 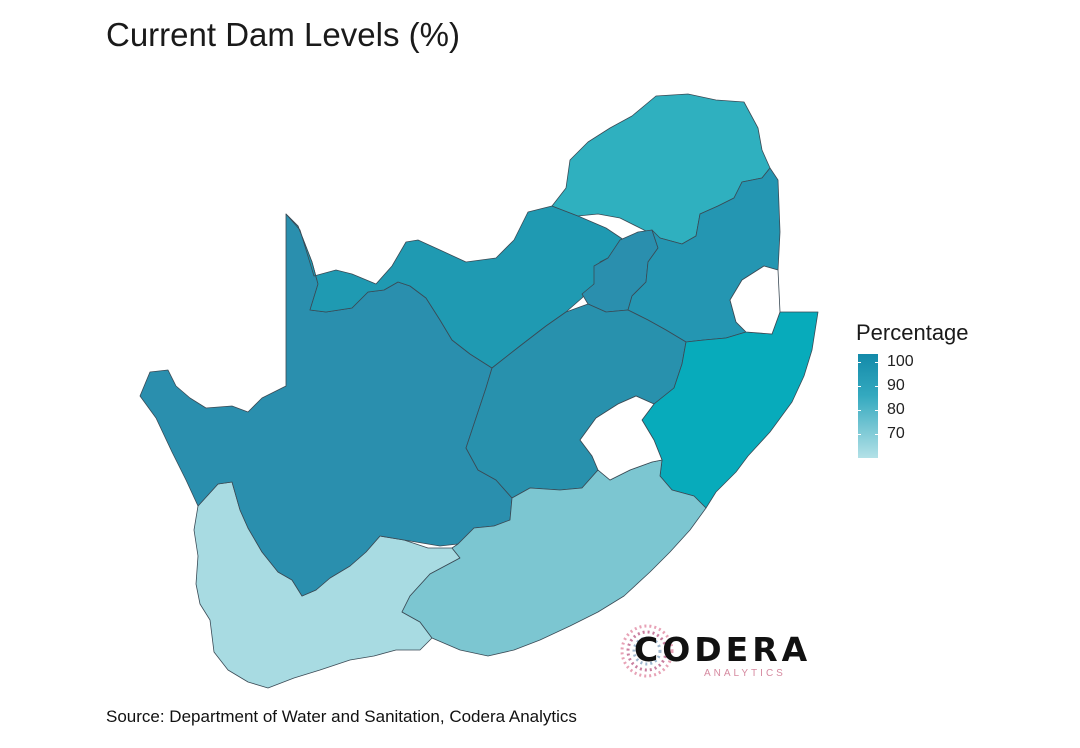 What do you see at coordinates (723, 649) in the screenshot?
I see `logo-wordmark: CODERA` at bounding box center [723, 649].